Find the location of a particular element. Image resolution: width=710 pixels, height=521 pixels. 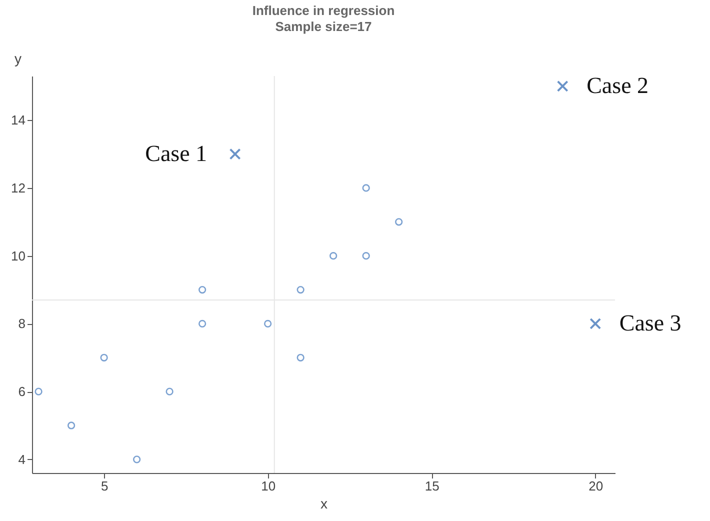

chart-title: Influence in regression is located at coordinates (323, 10).